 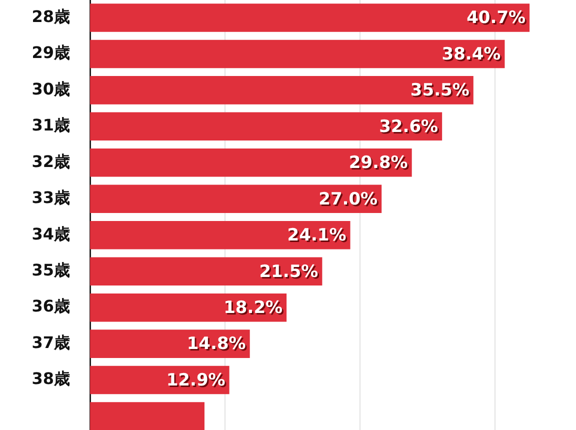 I want to click on y-tick-label: 37歳, so click(x=51, y=342).